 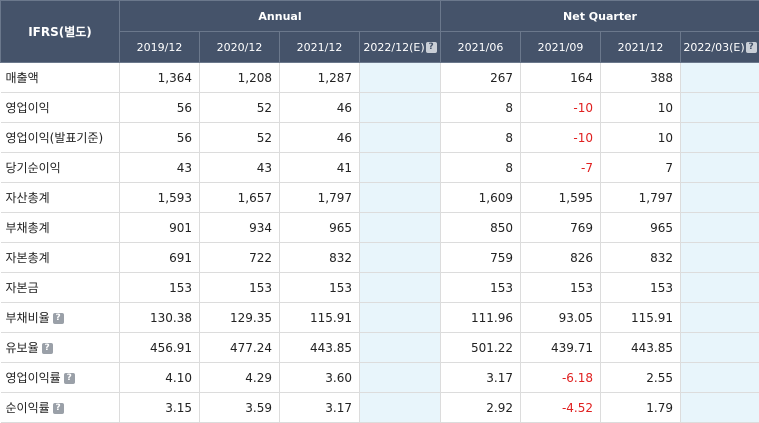 I want to click on value-cell: 46, so click(x=320, y=108).